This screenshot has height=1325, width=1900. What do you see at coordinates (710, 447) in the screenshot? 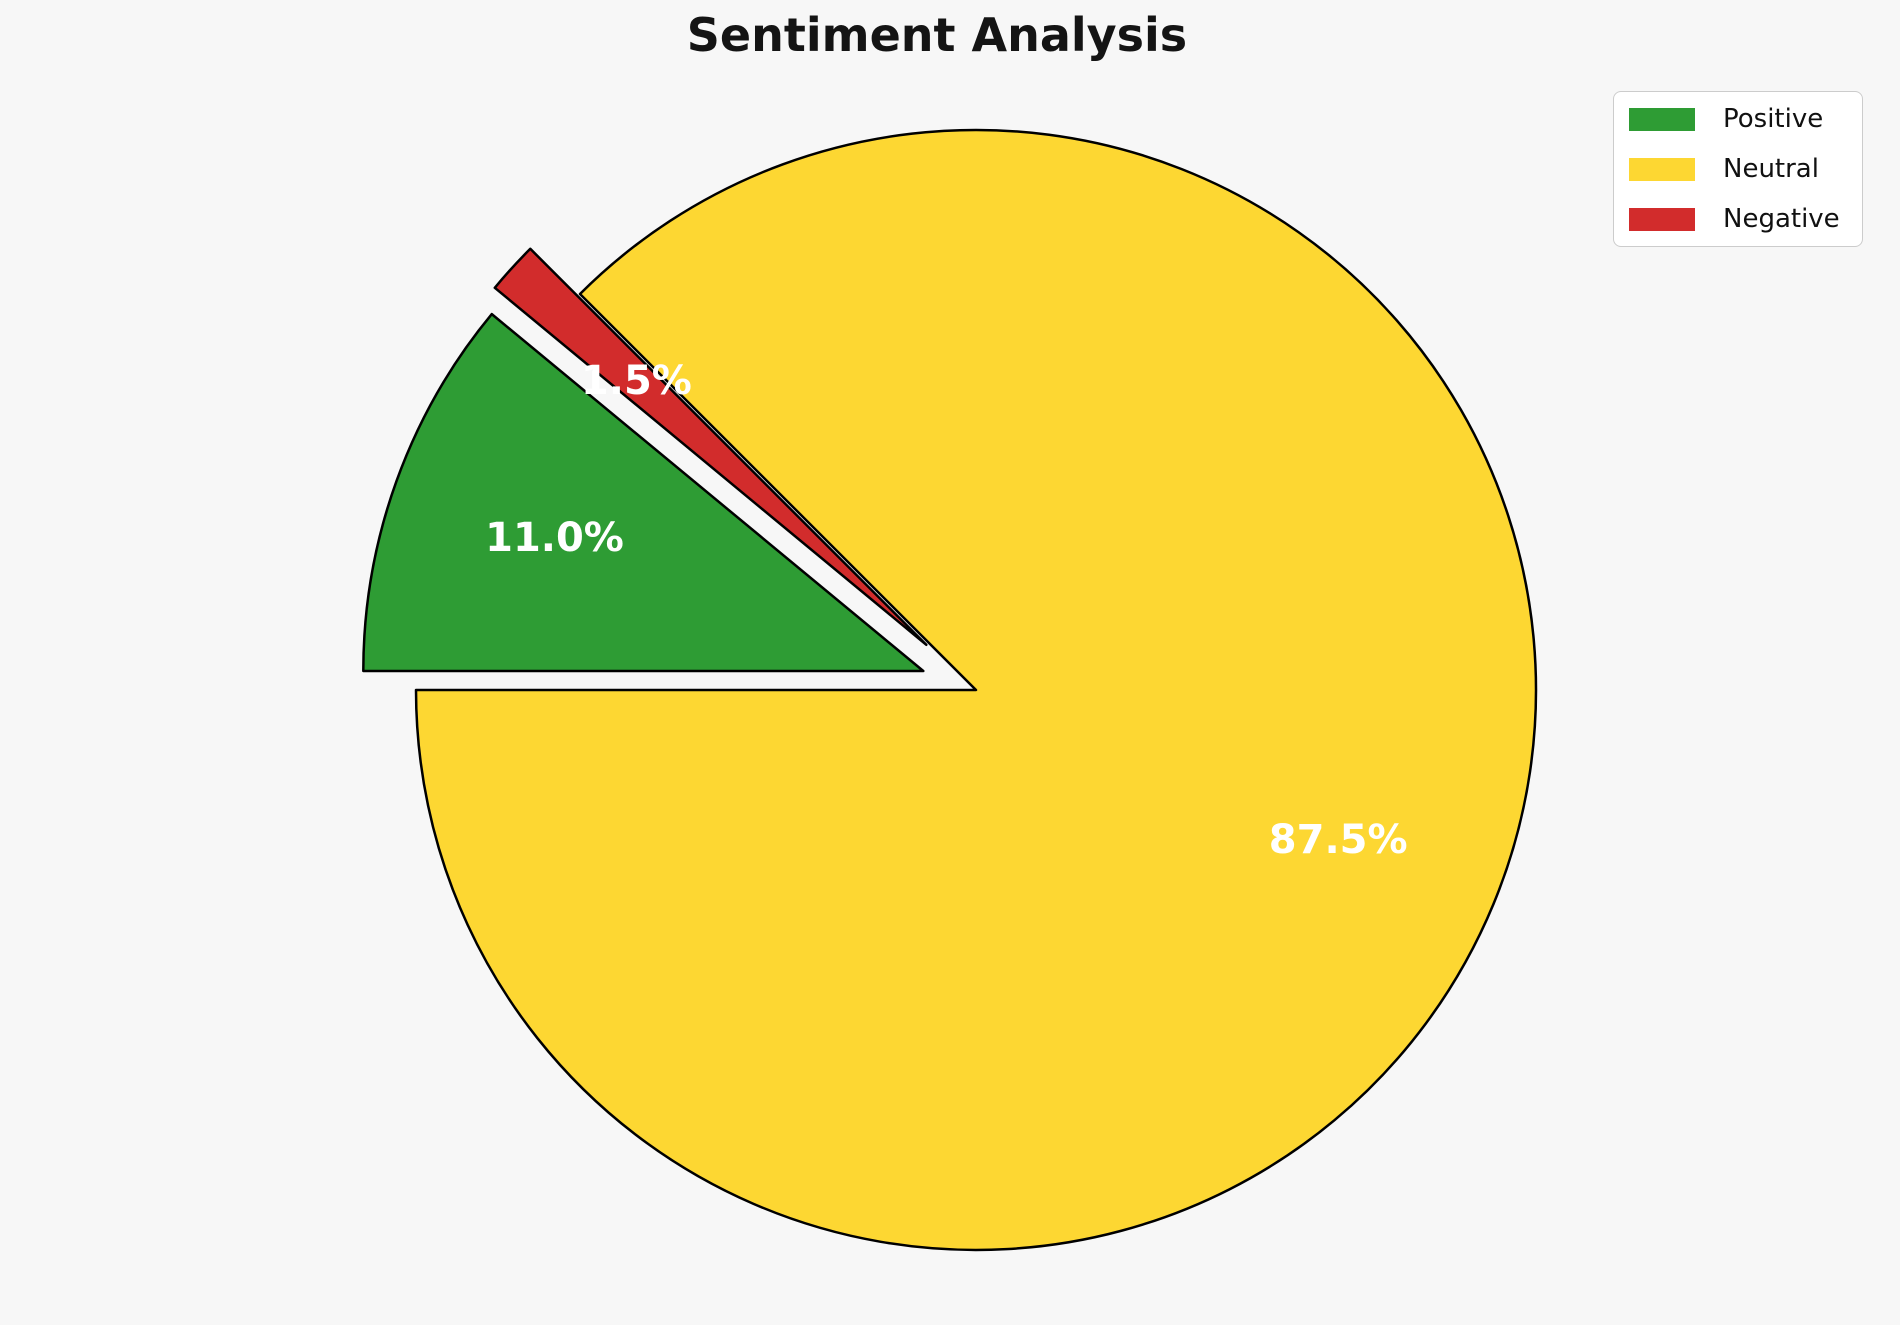
I see `pie-slice-negative` at bounding box center [710, 447].